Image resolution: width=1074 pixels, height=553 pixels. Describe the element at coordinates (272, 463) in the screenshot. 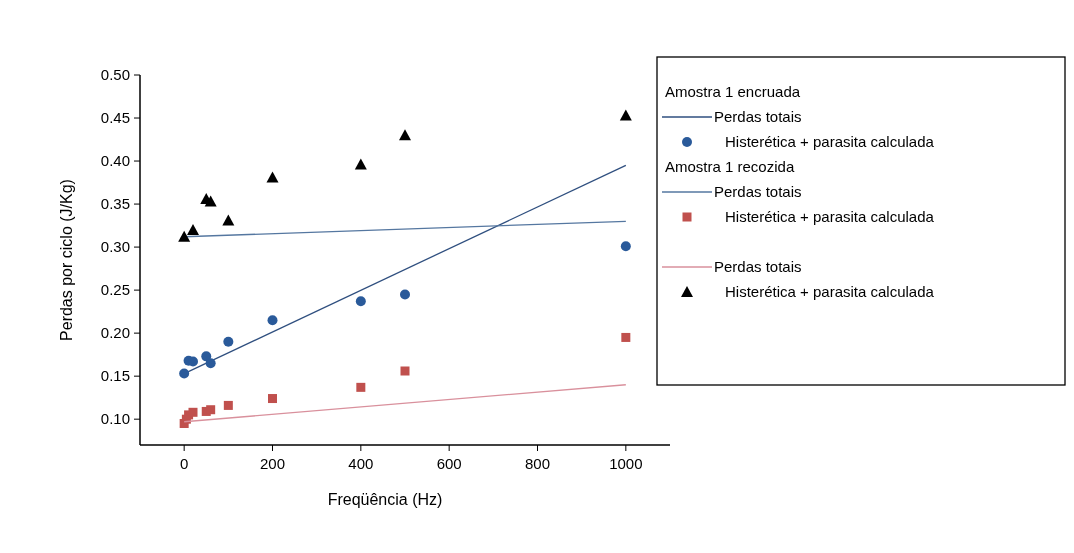

I see `x-tick-label: 200` at that location.